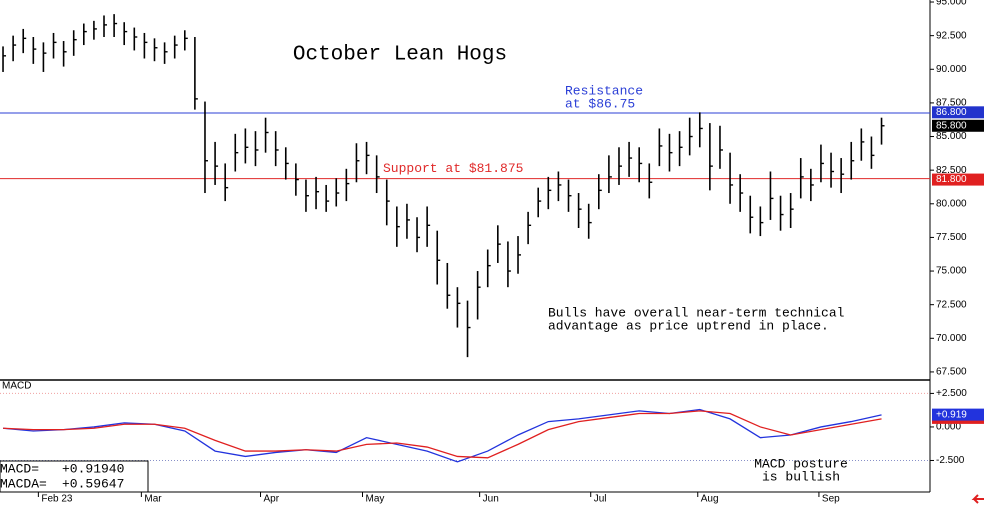 The image size is (984, 507). I want to click on readout-value: +0.59647, so click(93, 483).